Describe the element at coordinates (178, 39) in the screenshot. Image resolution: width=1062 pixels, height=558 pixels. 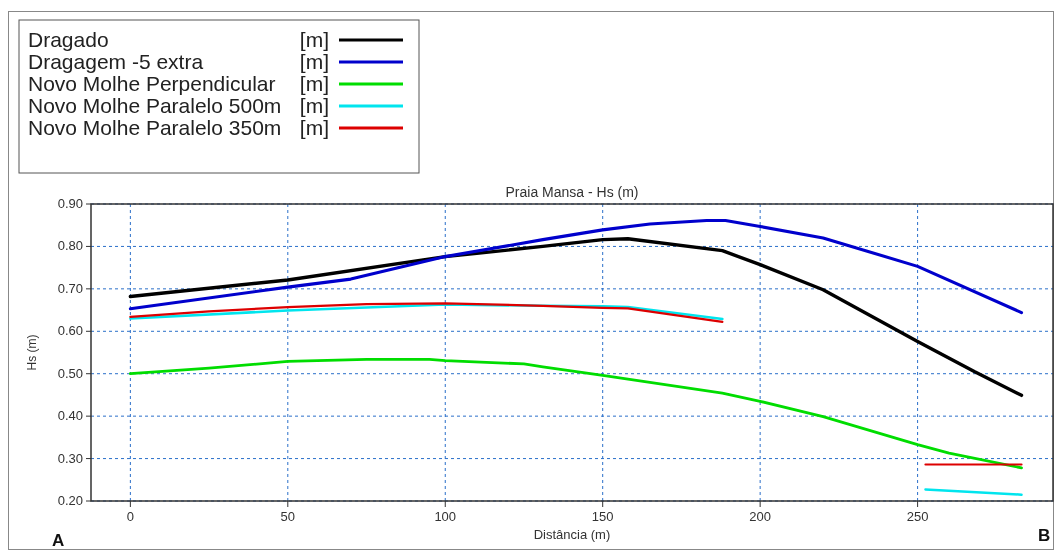
I see `text: Dragado [m]` at that location.